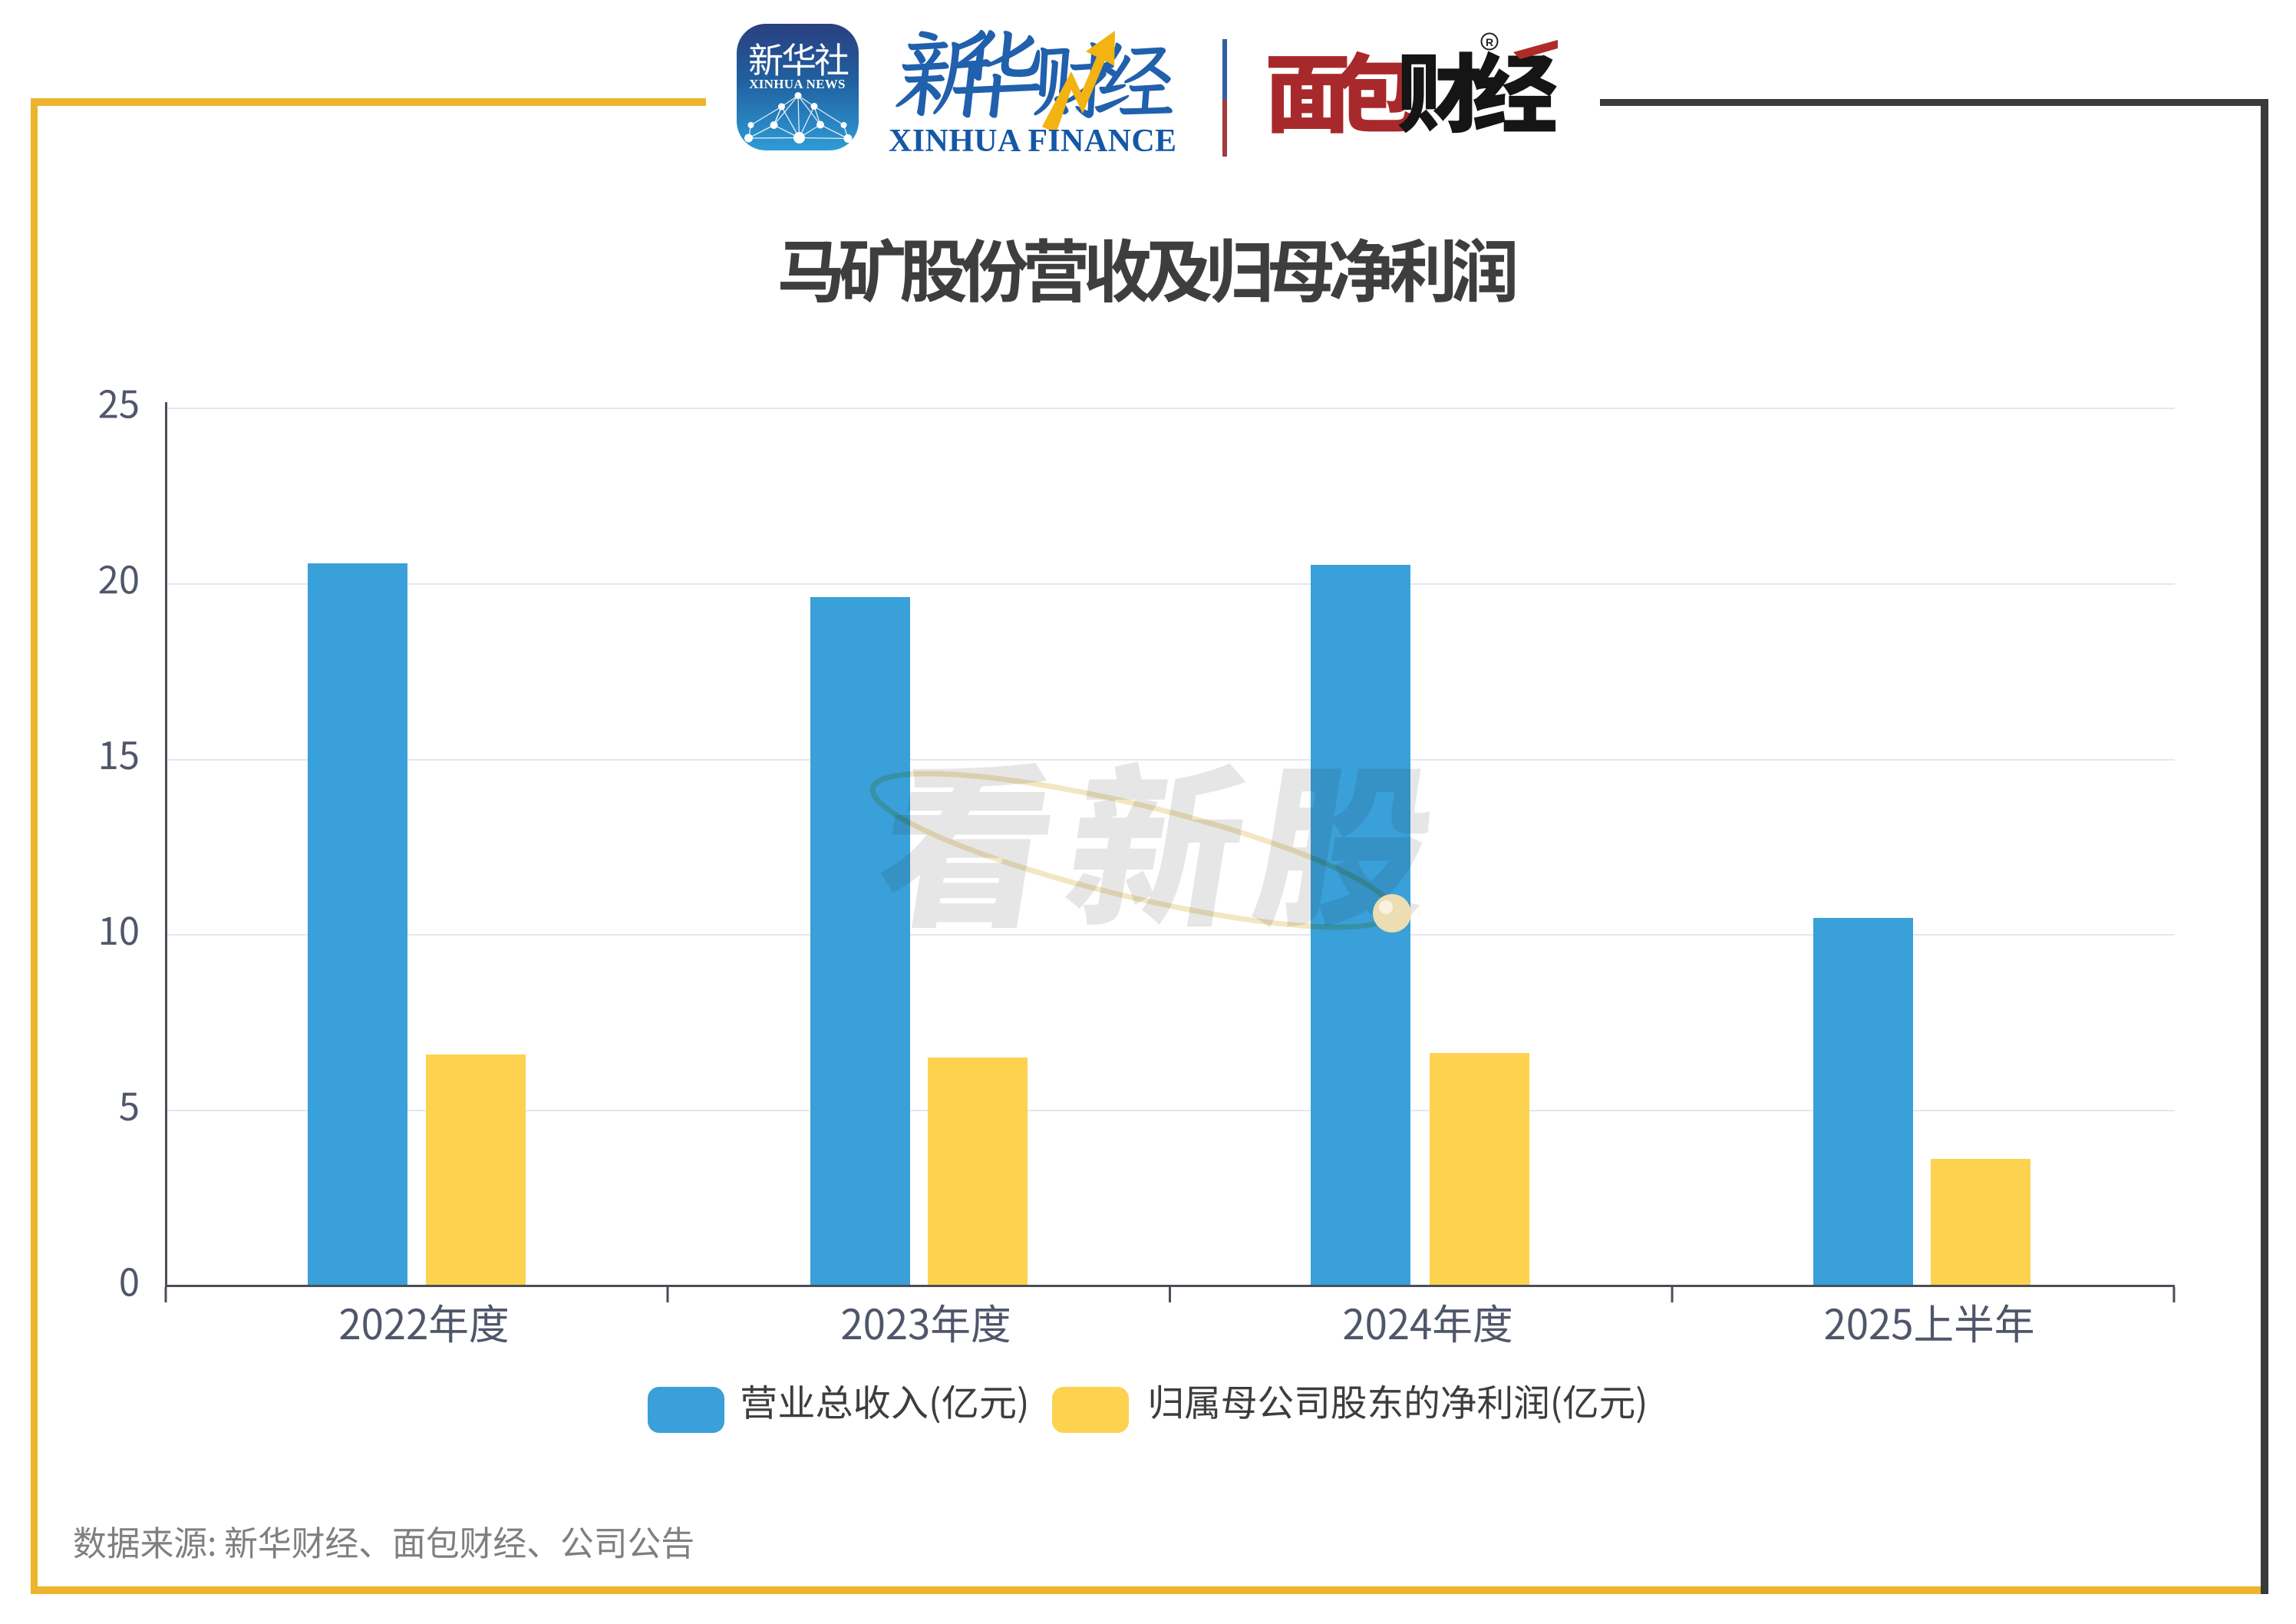 This screenshot has width=2296, height=1624. What do you see at coordinates (1032, 141) in the screenshot?
I see `svg-text: XINHUA FINANCE` at bounding box center [1032, 141].